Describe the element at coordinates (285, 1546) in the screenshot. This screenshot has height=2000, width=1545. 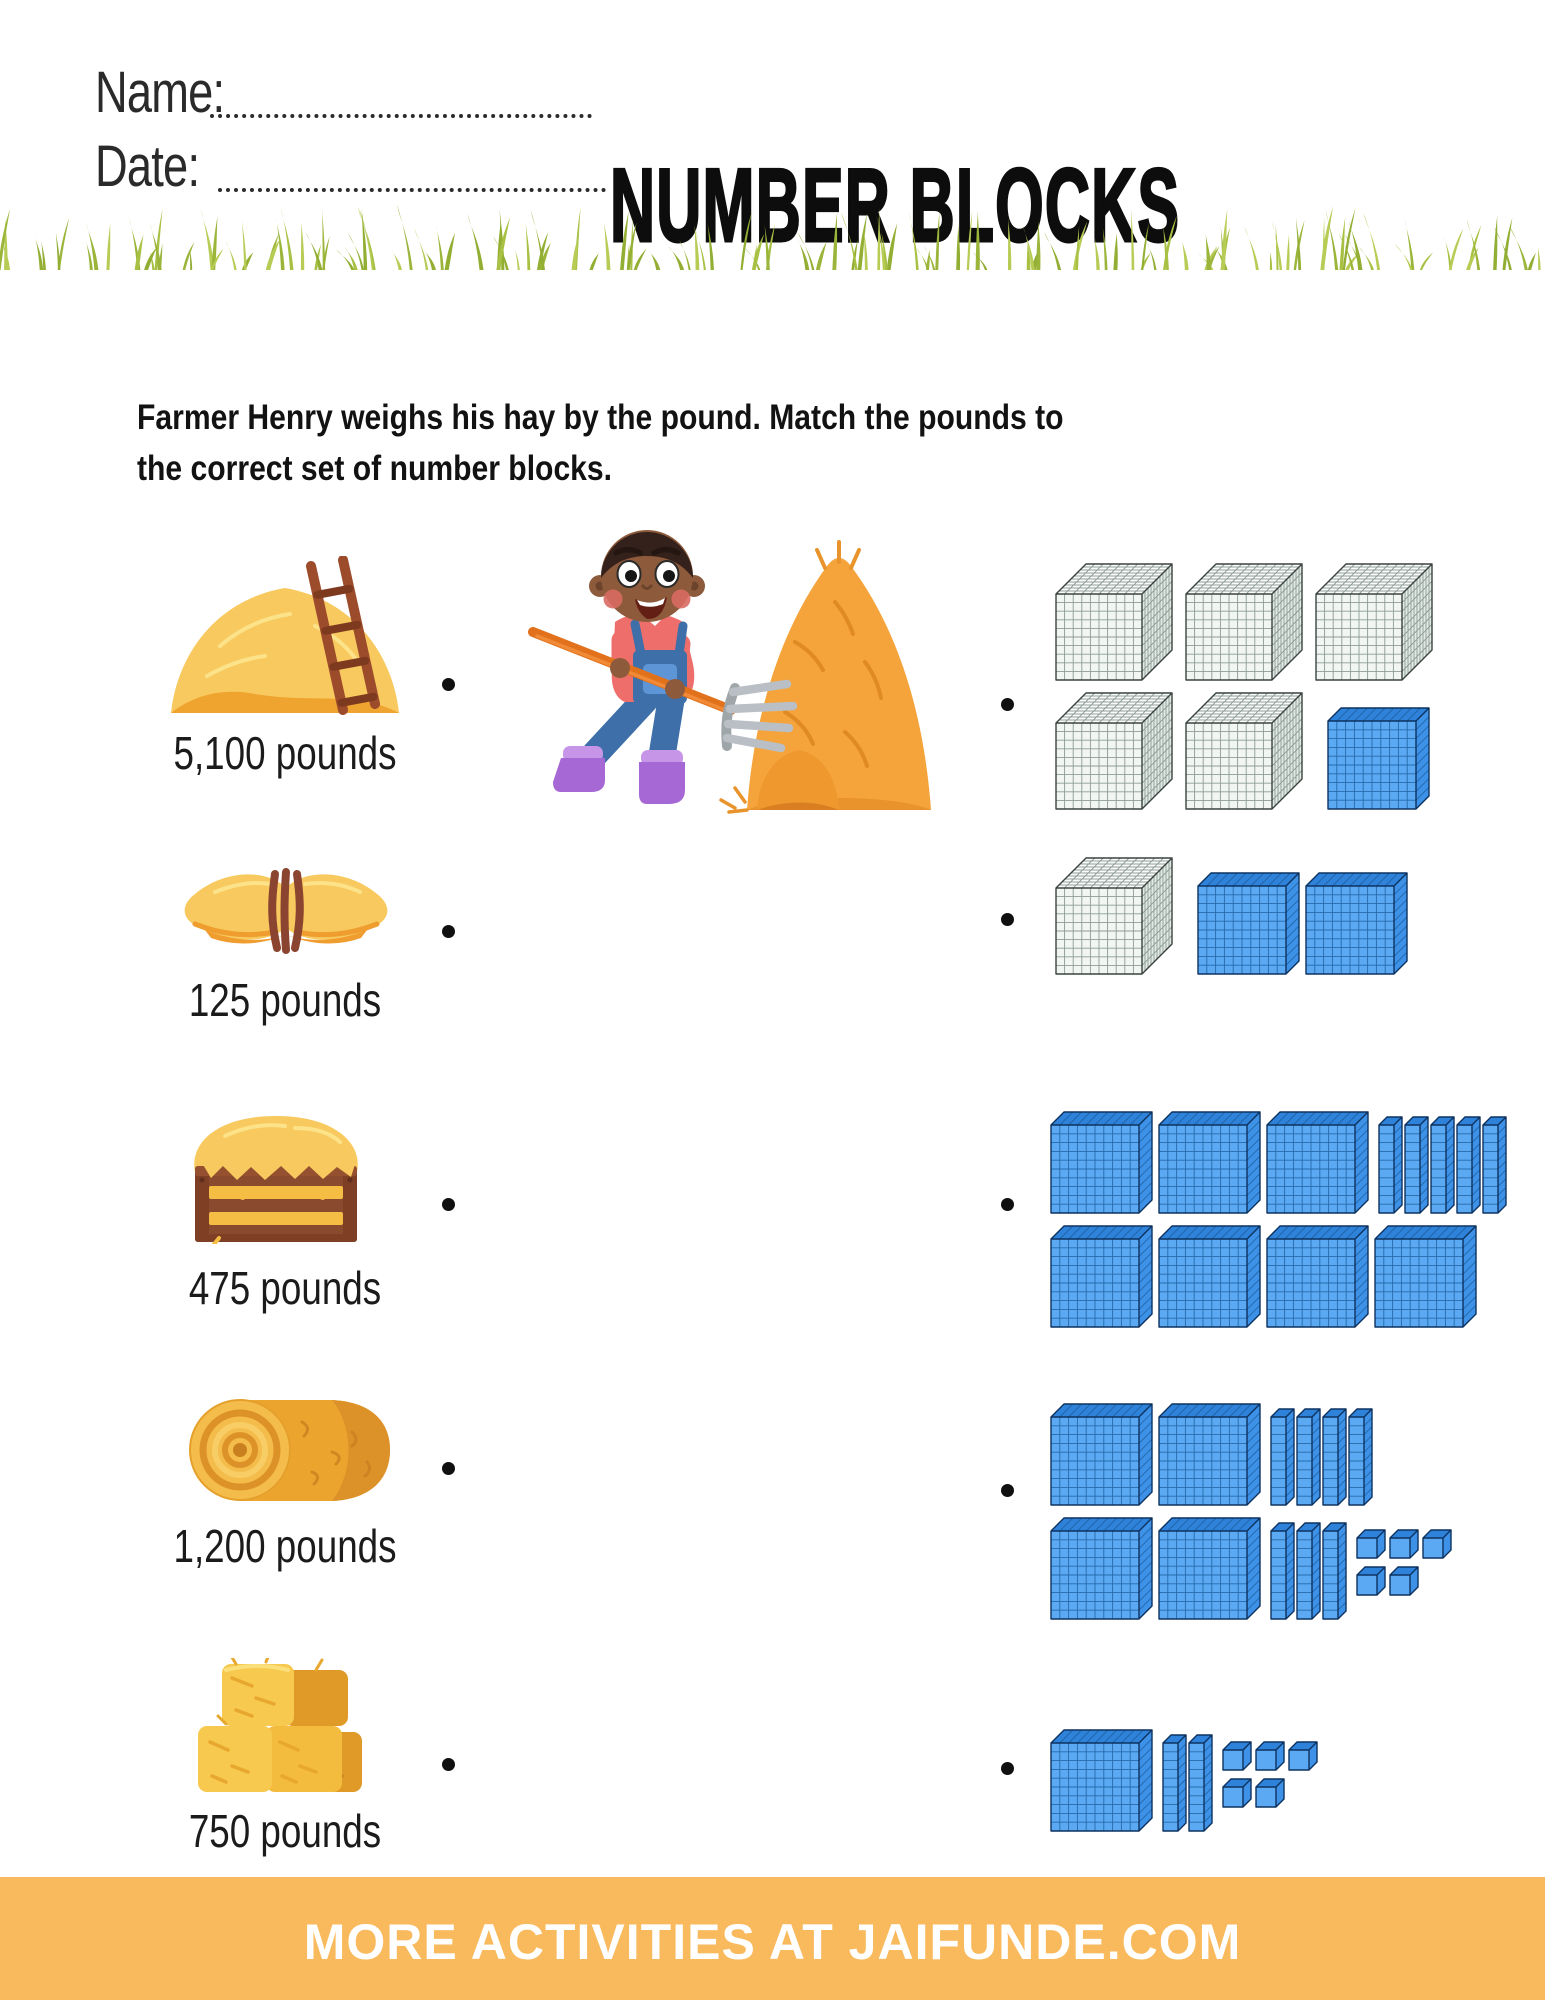
I see `hay-weight-label: 1,200 pounds` at that location.